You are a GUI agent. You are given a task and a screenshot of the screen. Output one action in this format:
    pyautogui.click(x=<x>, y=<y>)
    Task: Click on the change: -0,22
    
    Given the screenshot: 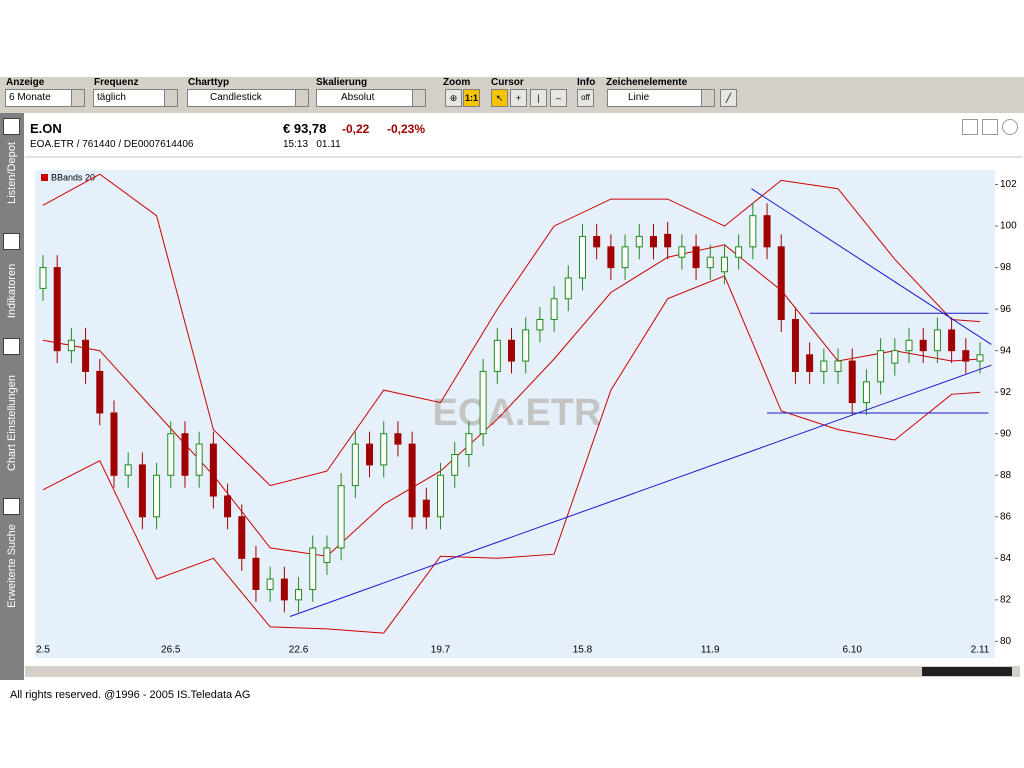 What is the action you would take?
    pyautogui.click(x=356, y=129)
    